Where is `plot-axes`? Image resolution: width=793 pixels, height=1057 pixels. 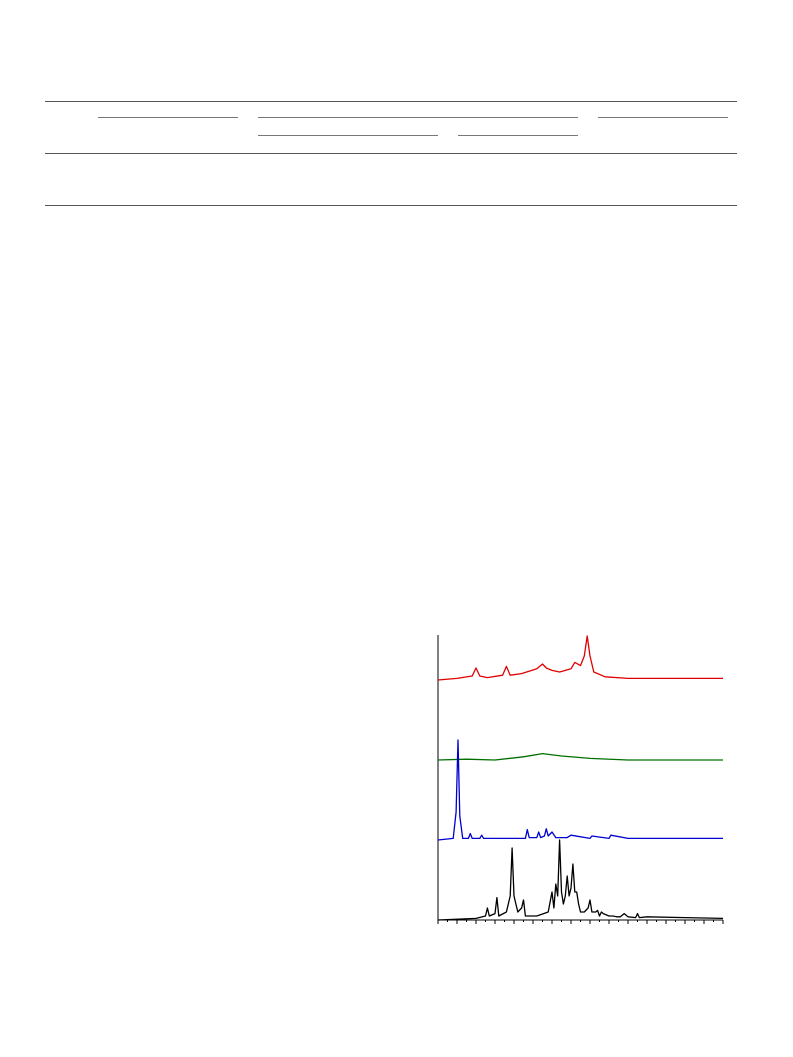
plot-axes is located at coordinates (580, 779).